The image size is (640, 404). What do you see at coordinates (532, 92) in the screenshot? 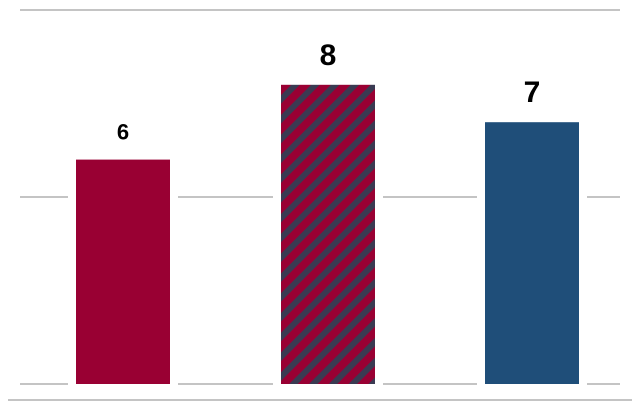
I see `data-label-bar-3: 7` at bounding box center [532, 92].